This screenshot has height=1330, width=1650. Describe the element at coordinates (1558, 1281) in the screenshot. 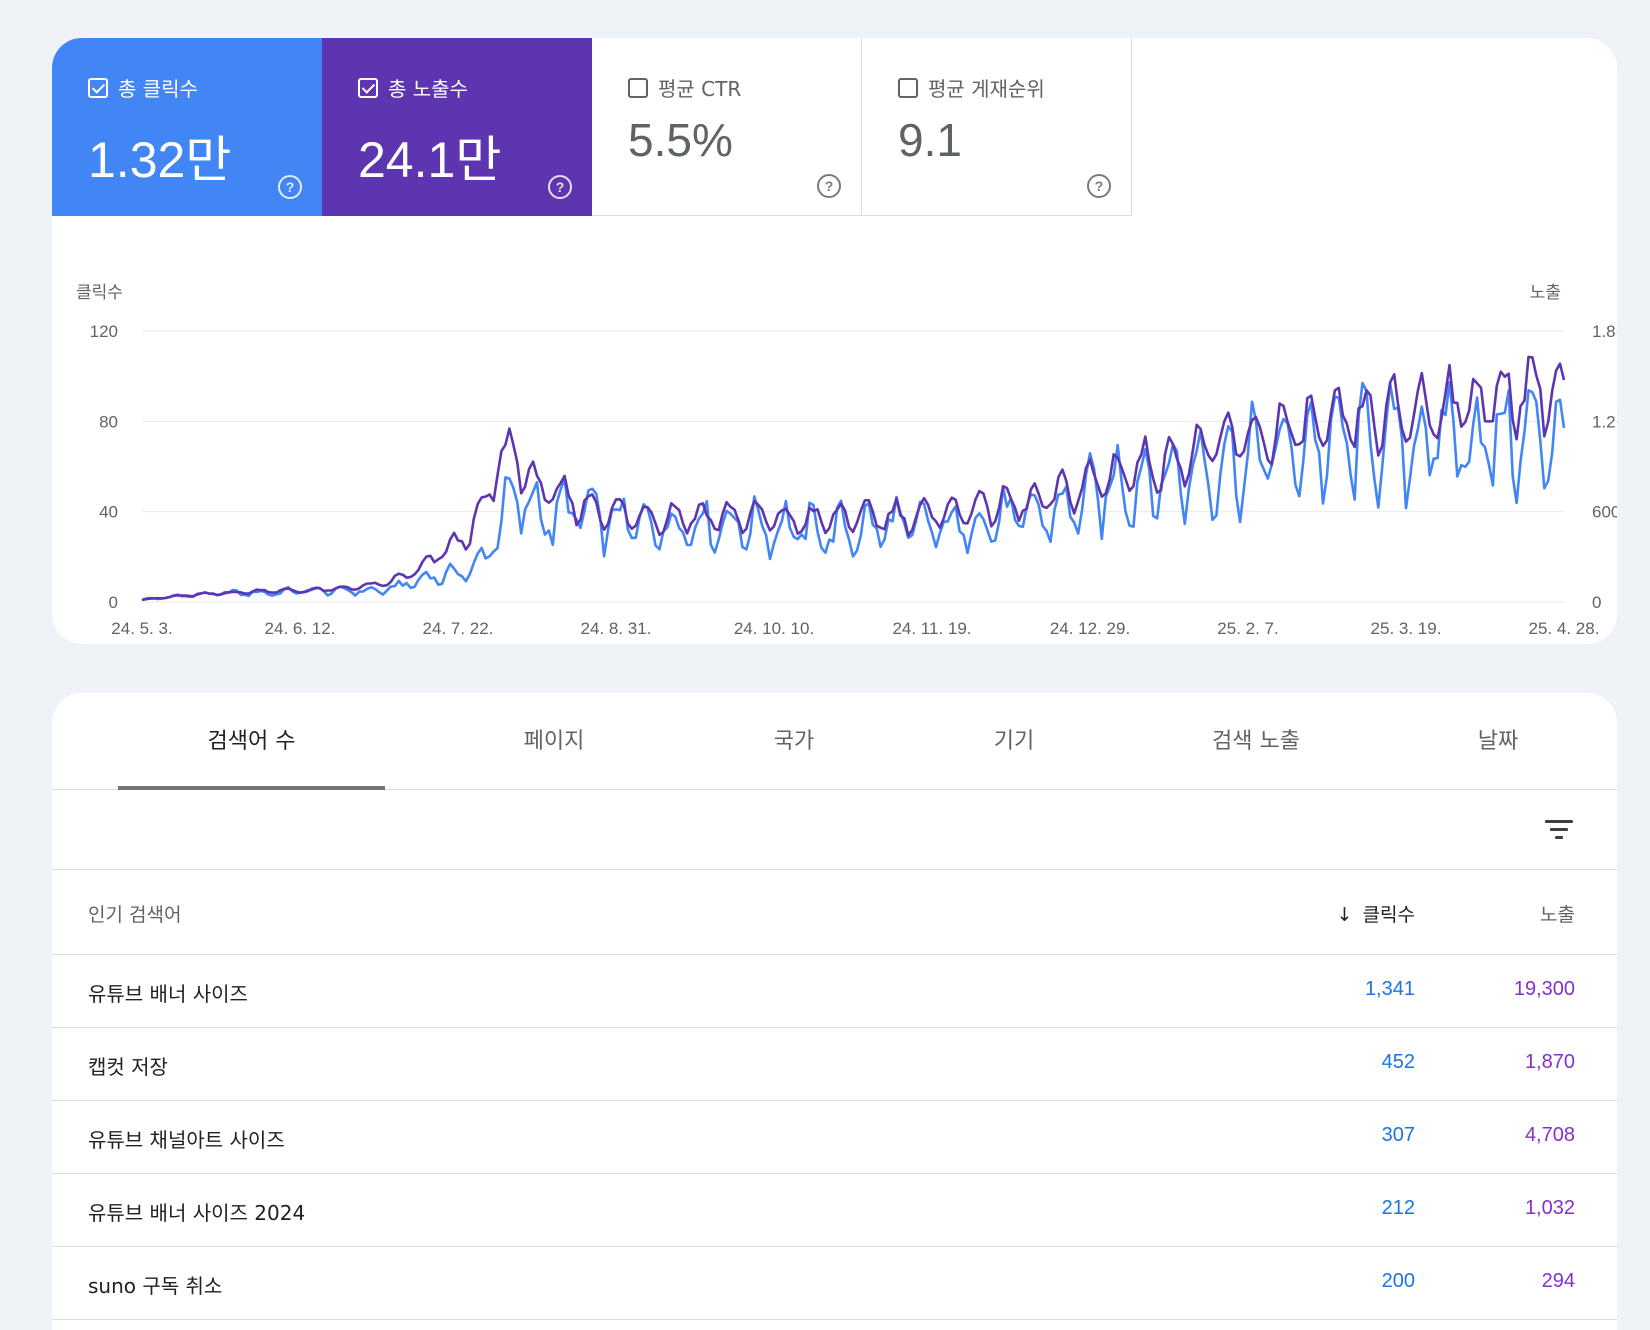

I see `impressions-cell: 294` at that location.